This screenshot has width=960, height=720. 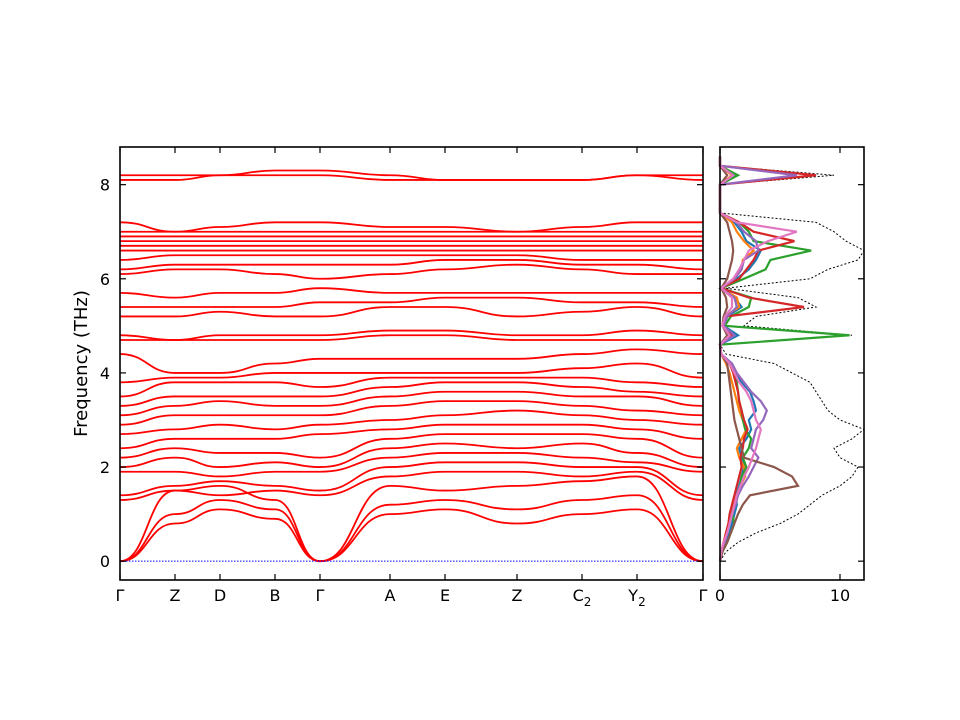 I want to click on y-tick-label: 0, so click(x=105, y=561).